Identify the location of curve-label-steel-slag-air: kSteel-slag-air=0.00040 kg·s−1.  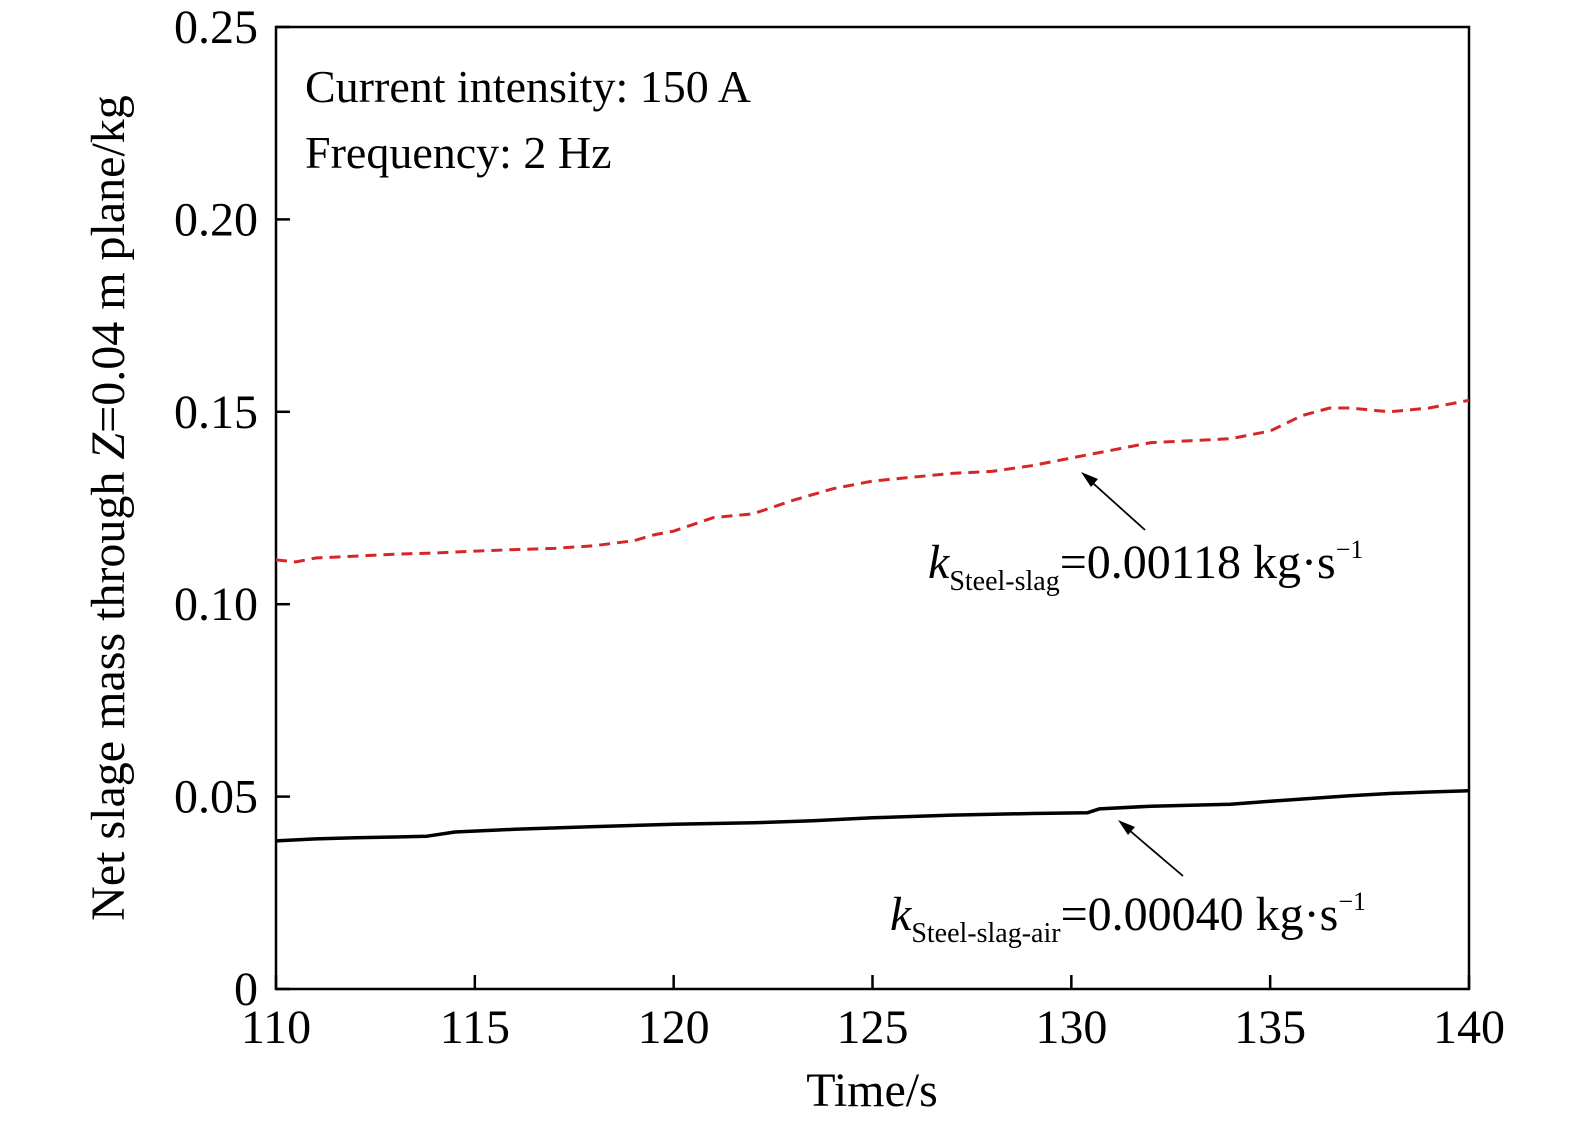
(1128, 884).